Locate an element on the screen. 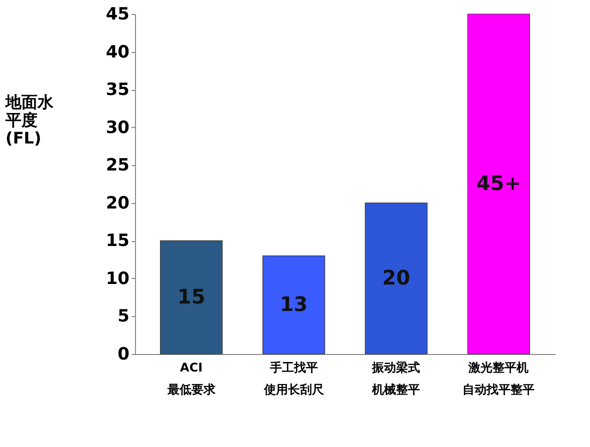 The height and width of the screenshot is (447, 590). y-tick-label: 0 is located at coordinates (124, 354).